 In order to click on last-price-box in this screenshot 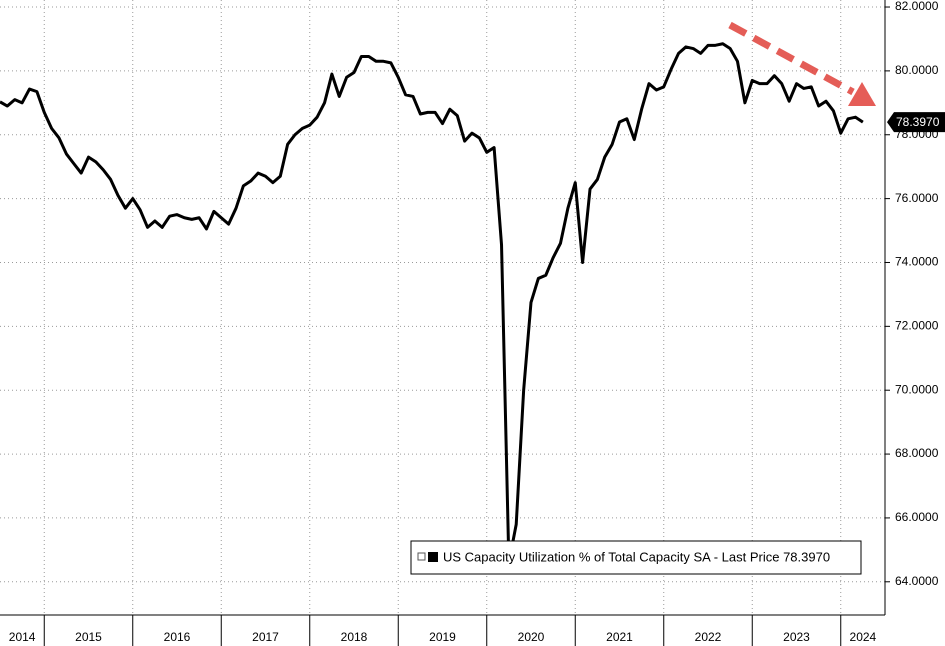, I will do `click(916, 122)`.